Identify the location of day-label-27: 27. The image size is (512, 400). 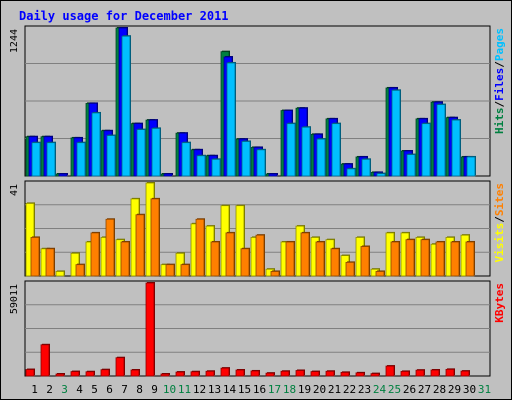
(424, 389).